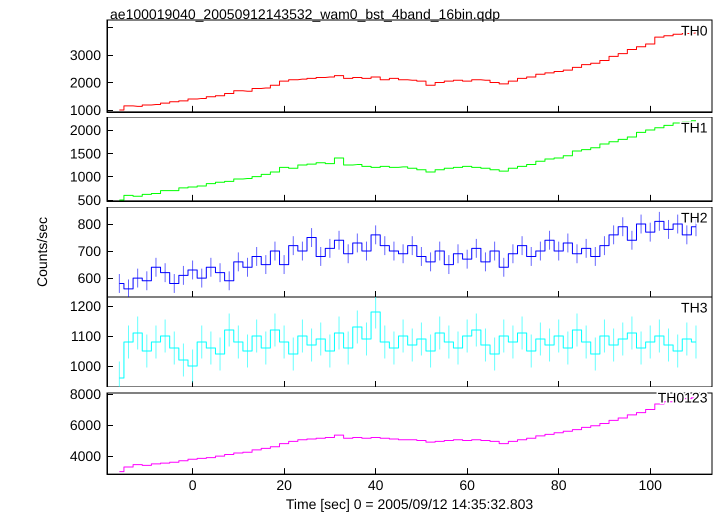 This screenshot has height=516, width=717. What do you see at coordinates (558, 485) in the screenshot?
I see `x-tick-label: 80` at bounding box center [558, 485].